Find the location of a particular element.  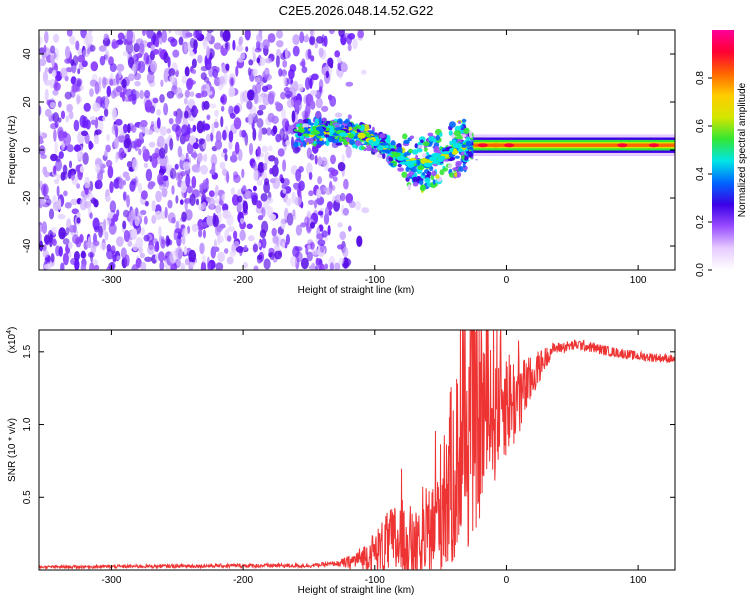

x-tick-label: -200 is located at coordinates (243, 280).